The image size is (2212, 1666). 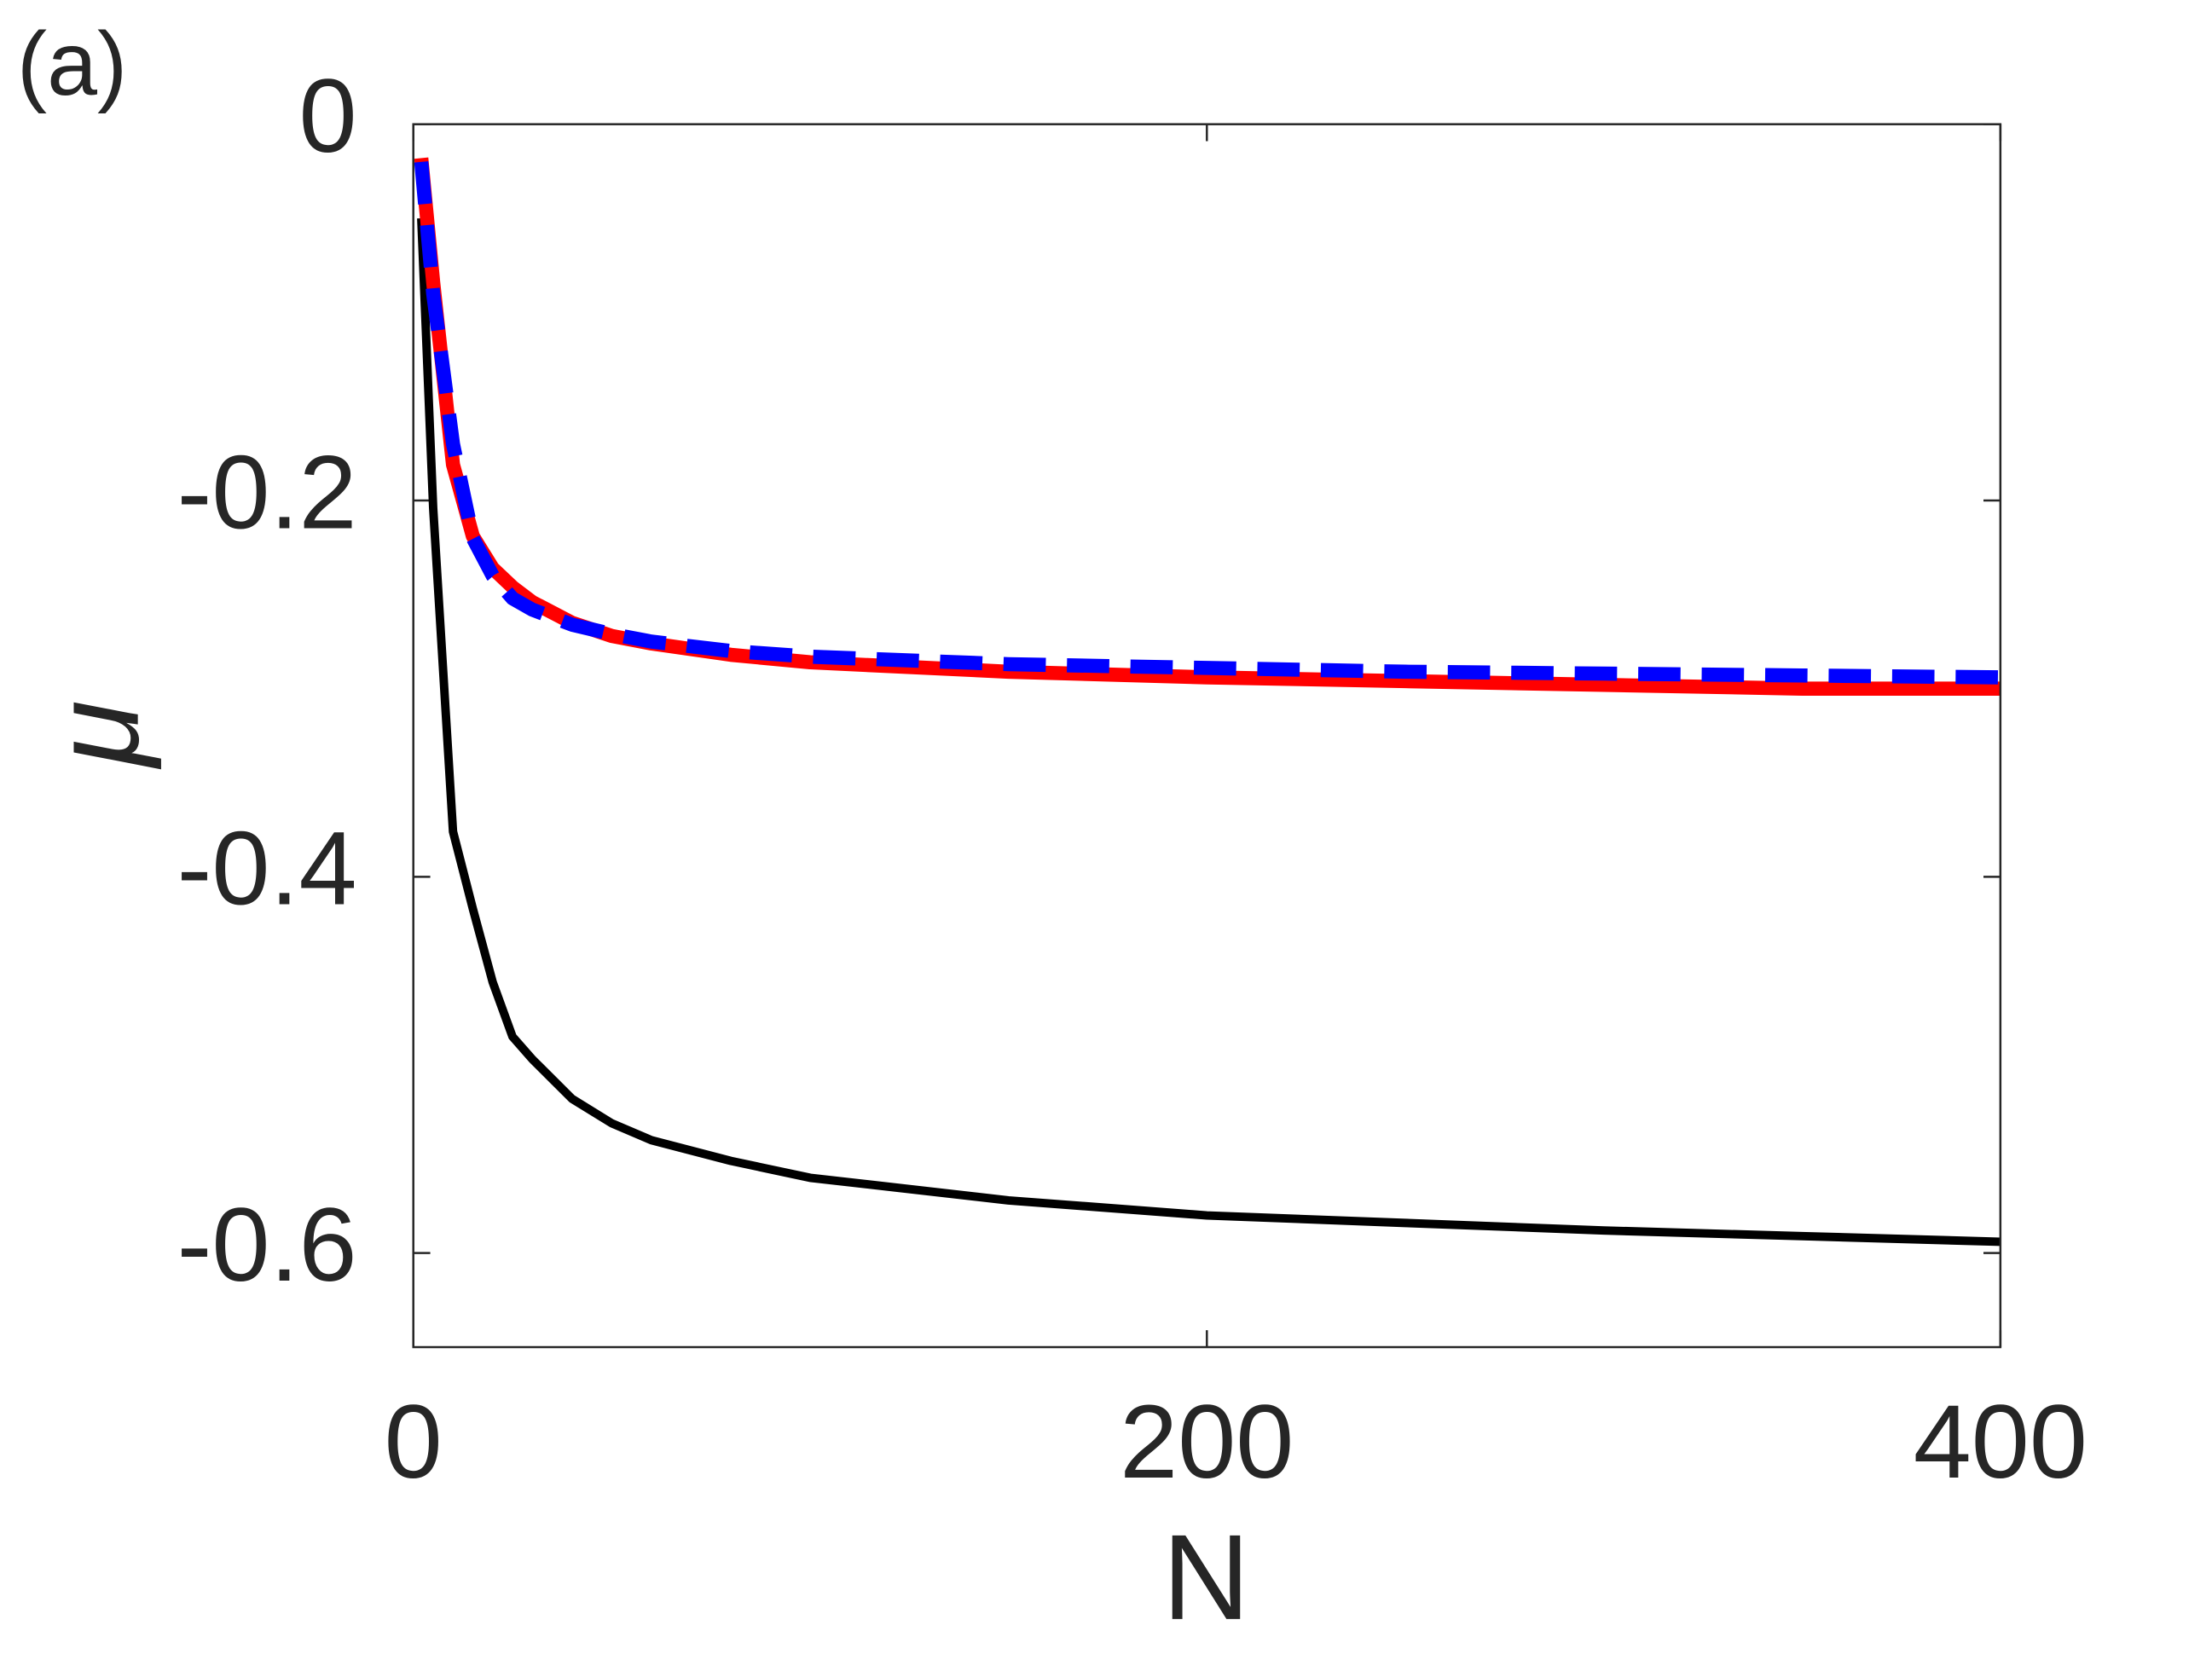 I want to click on x-tick-label: 400, so click(x=2001, y=1441).